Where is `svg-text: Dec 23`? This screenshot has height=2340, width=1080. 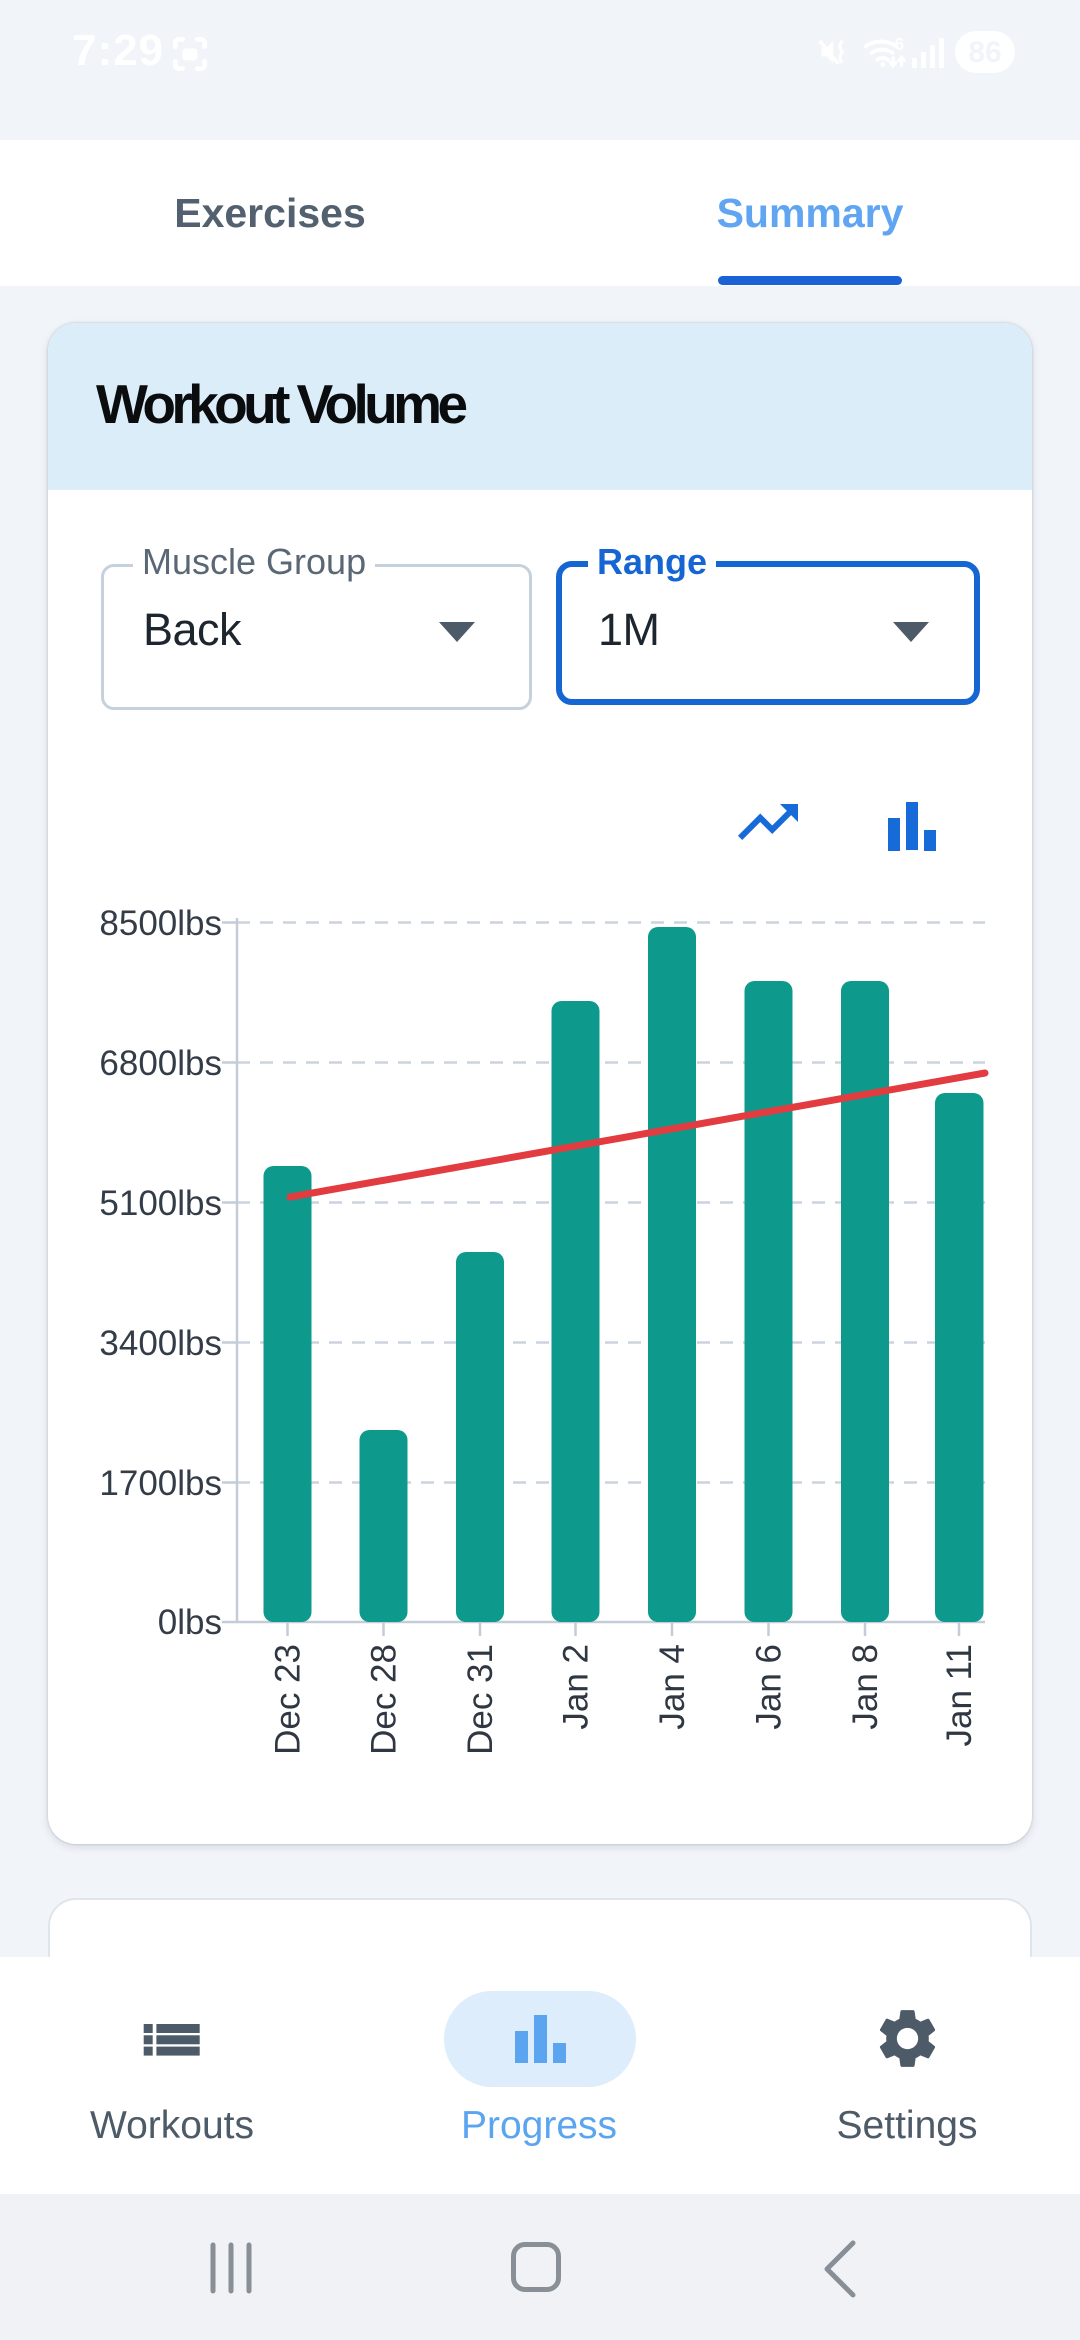 svg-text: Dec 23 is located at coordinates (288, 1699).